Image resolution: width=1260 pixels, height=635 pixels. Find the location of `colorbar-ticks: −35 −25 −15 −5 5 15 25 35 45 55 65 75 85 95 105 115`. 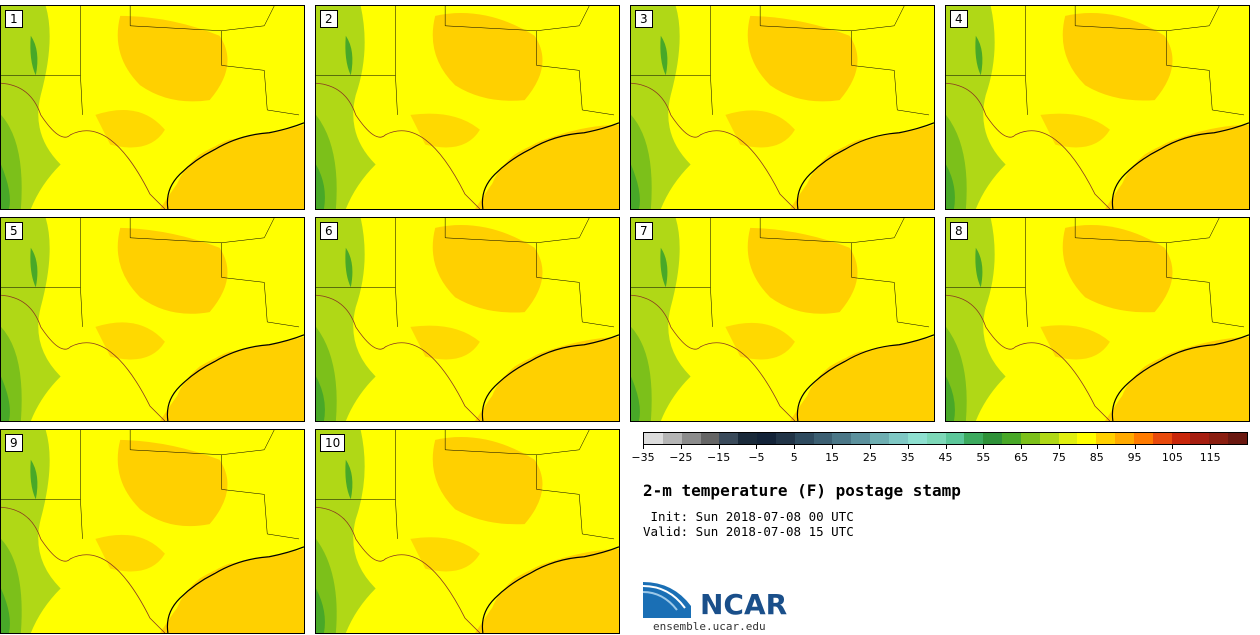

colorbar-ticks: −35 −25 −15 −5 5 15 25 35 45 55 65 75 85 95 105 115 is located at coordinates (939, 455).